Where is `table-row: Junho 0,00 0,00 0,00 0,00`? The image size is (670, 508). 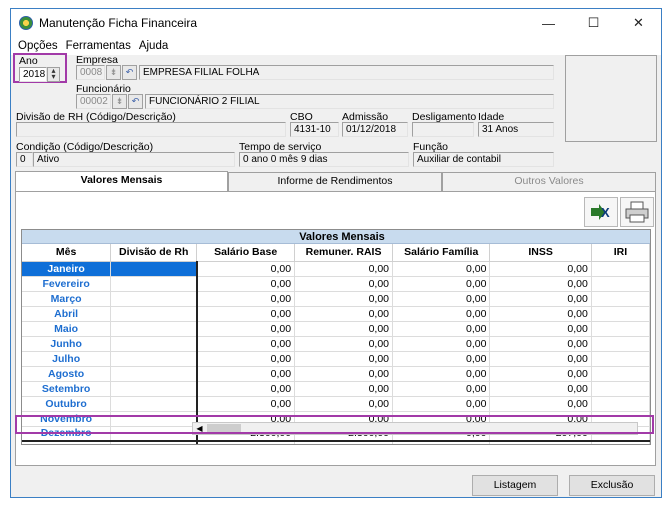 table-row: Junho 0,00 0,00 0,00 0,00 is located at coordinates (336, 344).